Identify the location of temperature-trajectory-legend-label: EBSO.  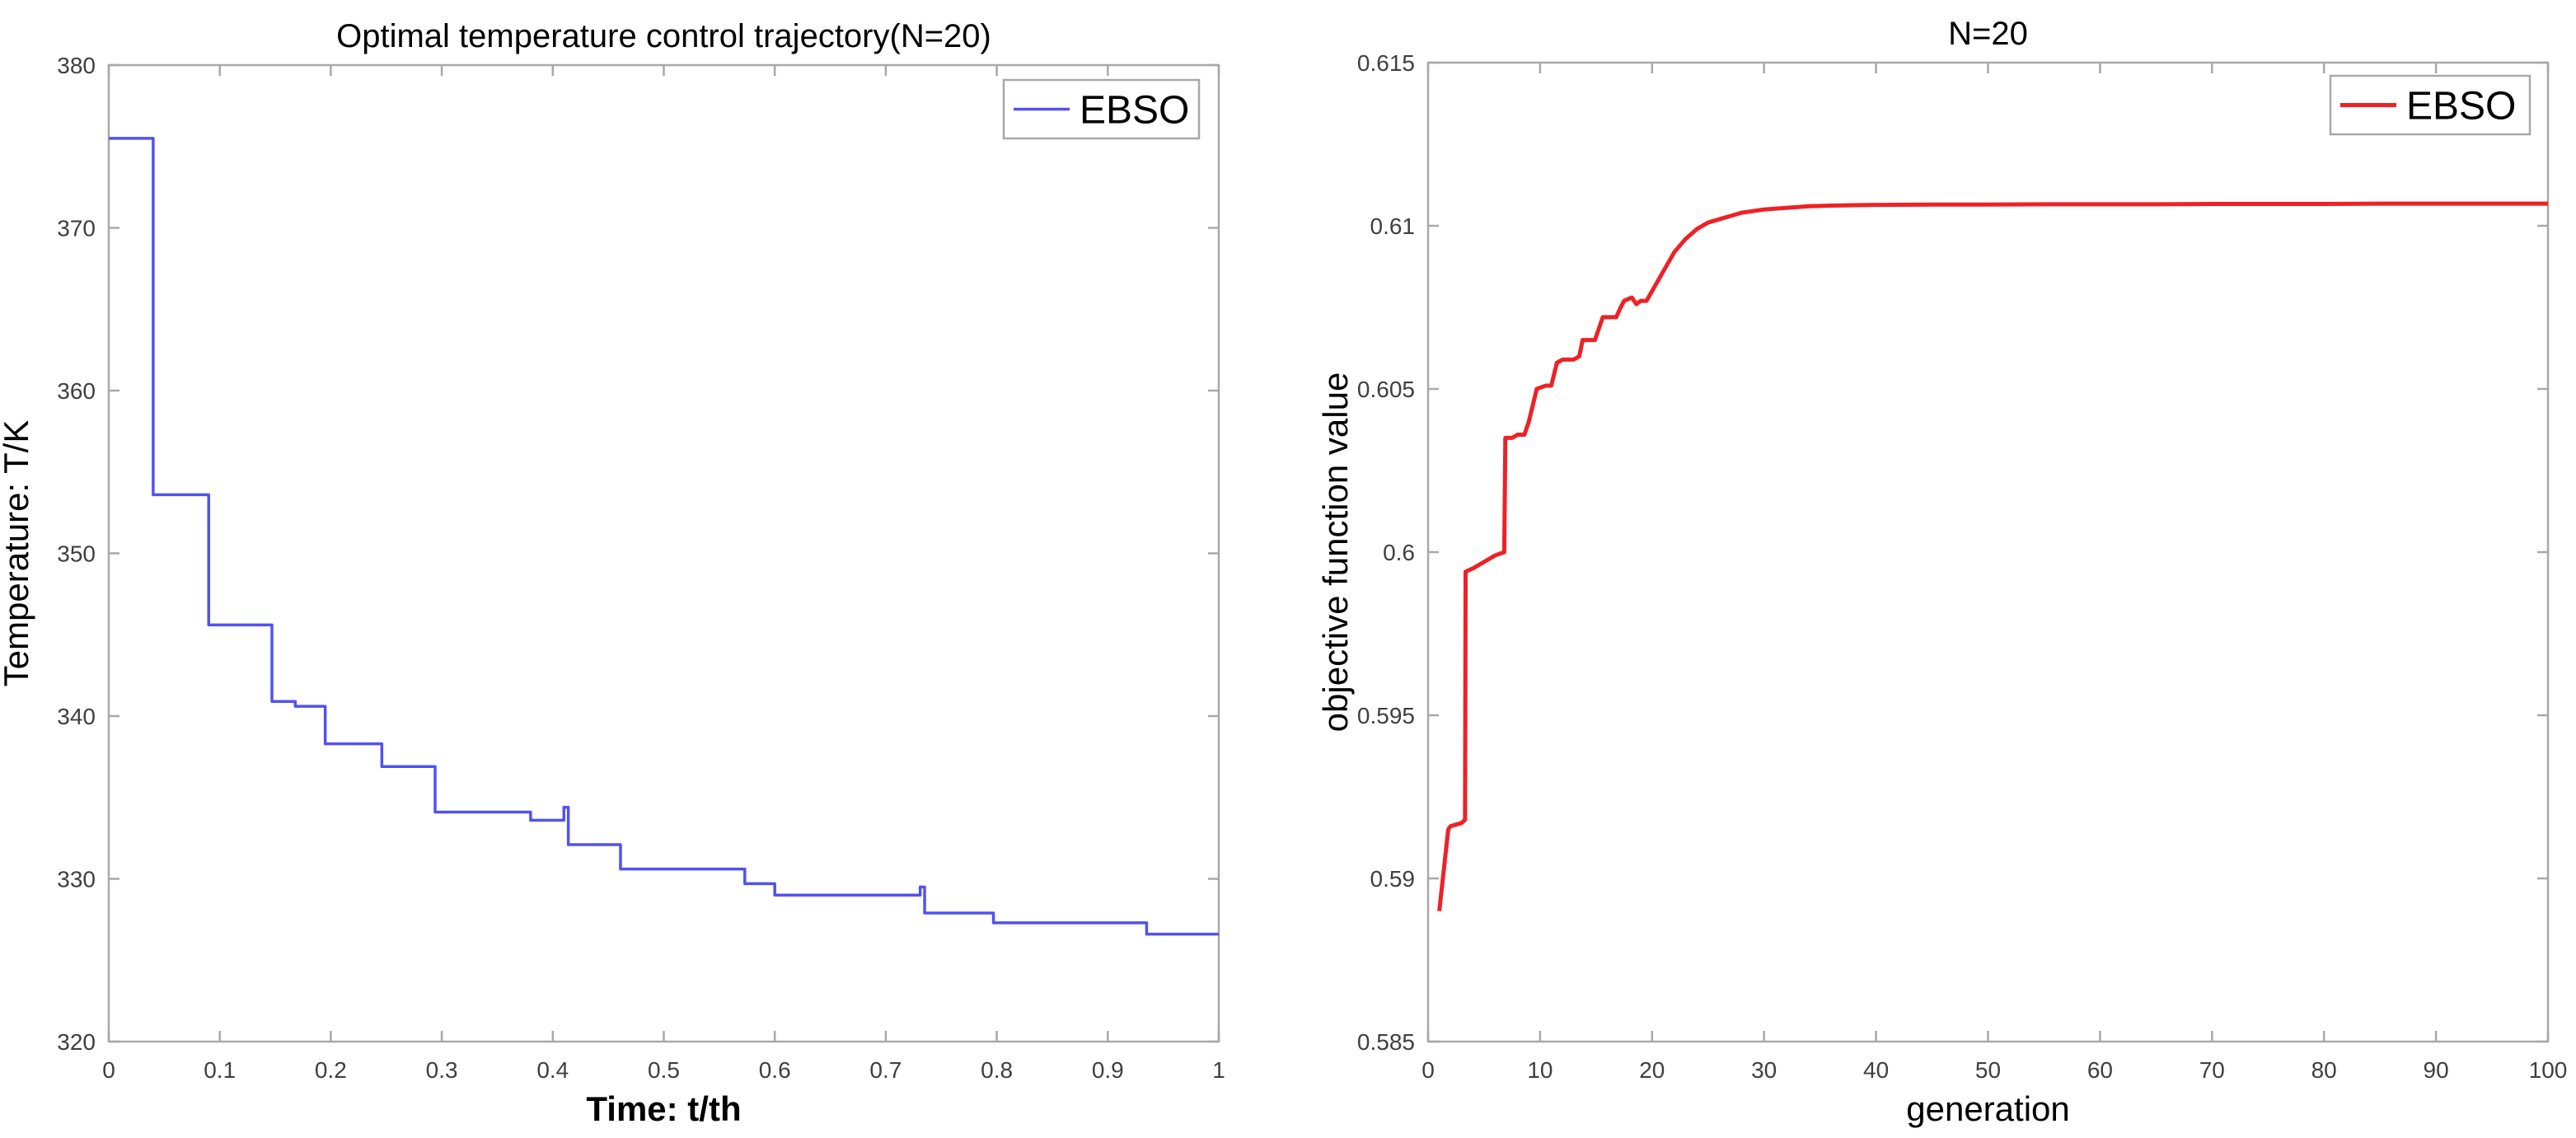
(1134, 111).